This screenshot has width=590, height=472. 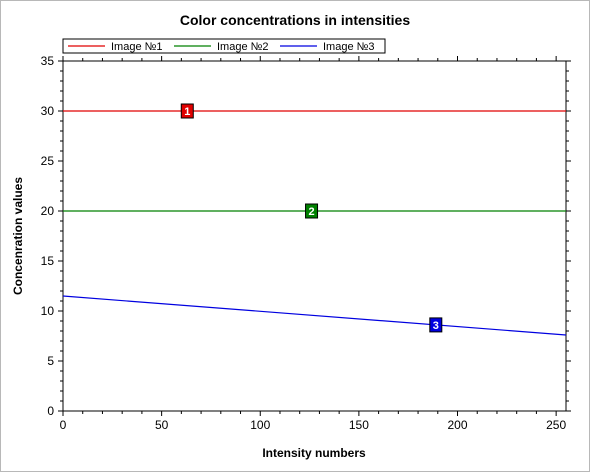 What do you see at coordinates (18, 236) in the screenshot?
I see `y-axis-title: Concenration values` at bounding box center [18, 236].